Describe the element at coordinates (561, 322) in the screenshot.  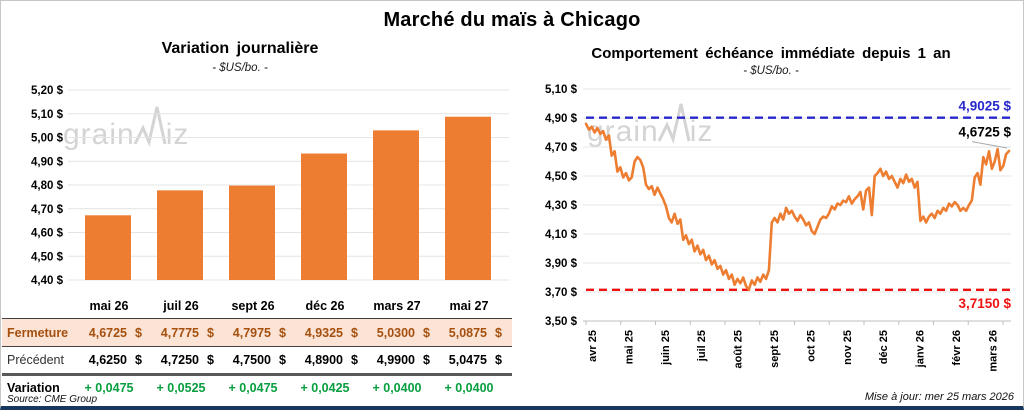
I see `y-tick-label: 3,50 $` at that location.